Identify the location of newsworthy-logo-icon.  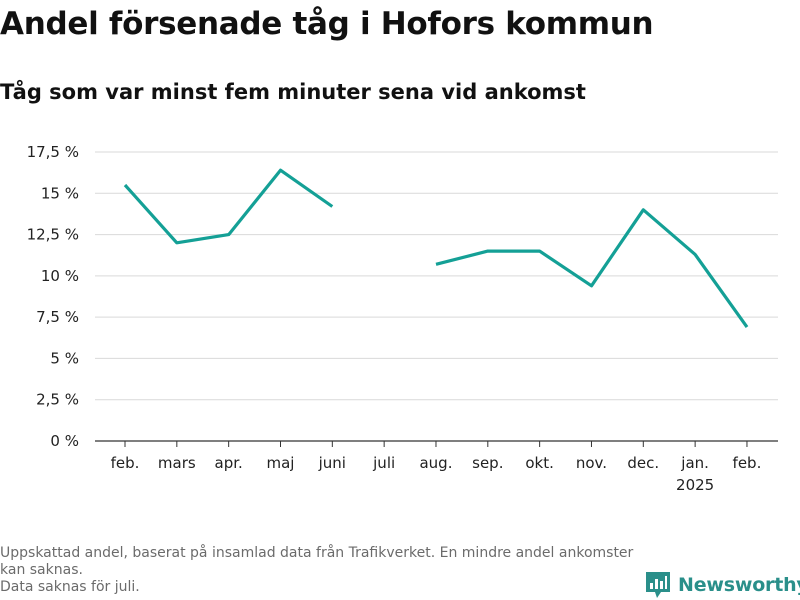
(658, 585).